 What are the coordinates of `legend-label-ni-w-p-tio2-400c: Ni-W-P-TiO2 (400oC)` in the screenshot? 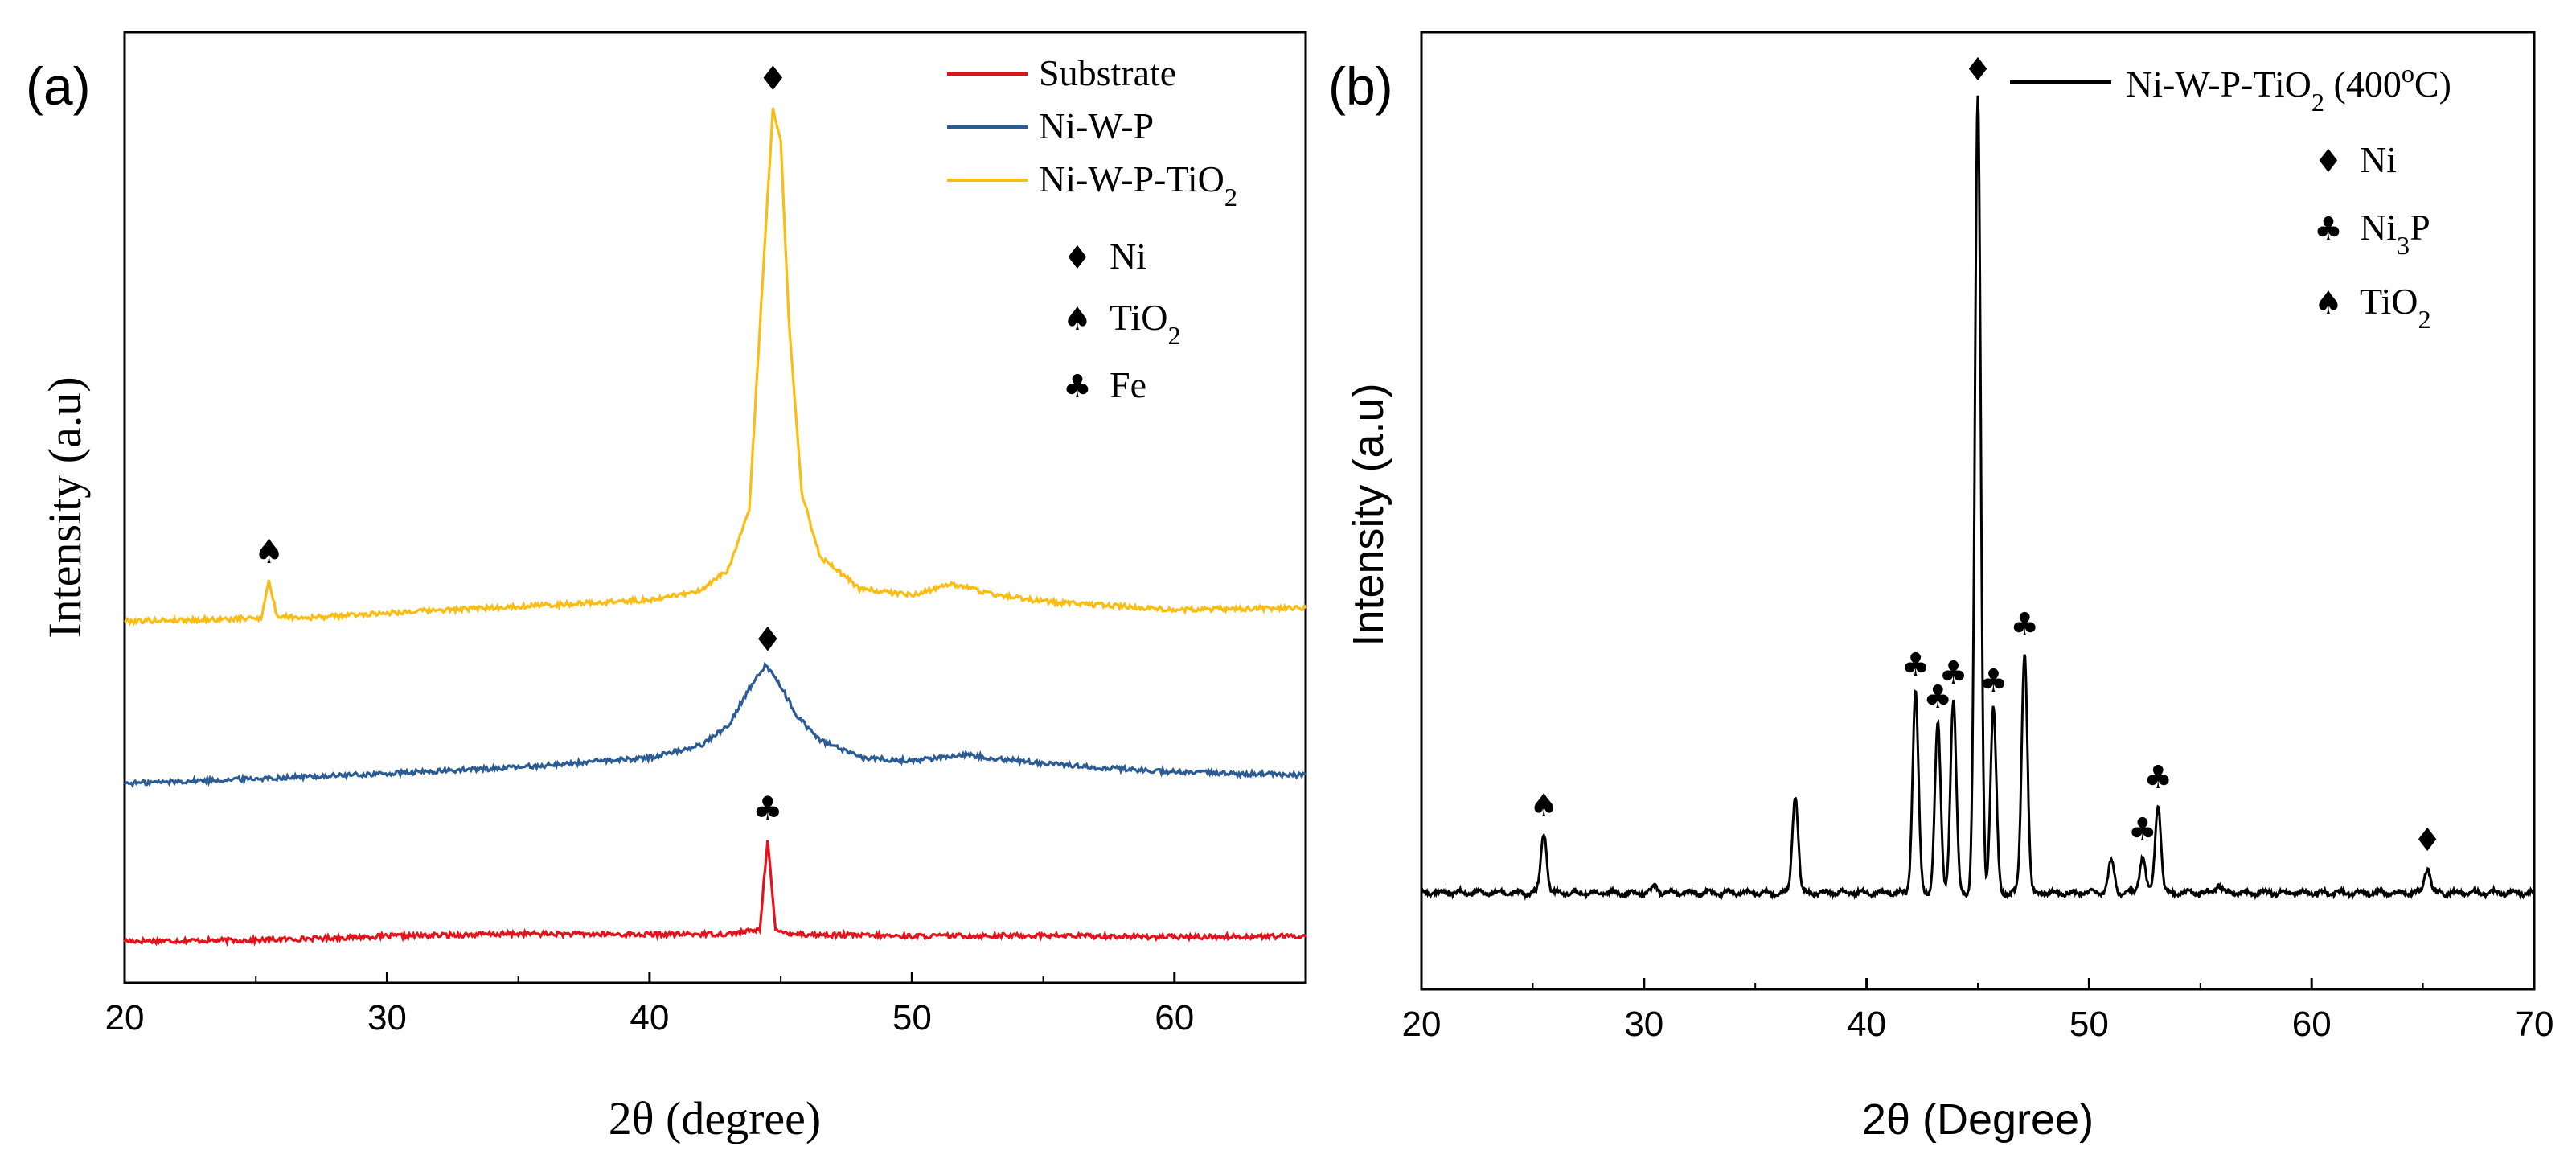 It's located at (2288, 88).